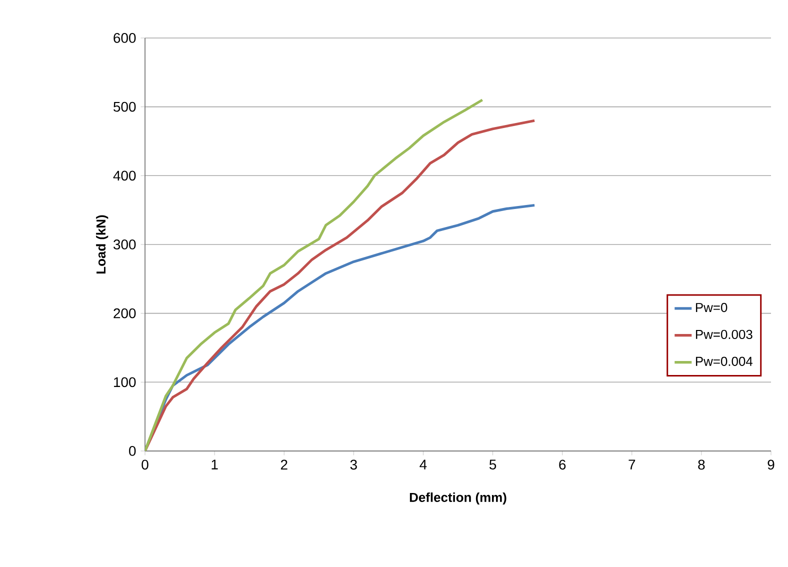 This screenshot has height=567, width=788. Describe the element at coordinates (124, 175) in the screenshot. I see `y-tick-label: 400` at that location.